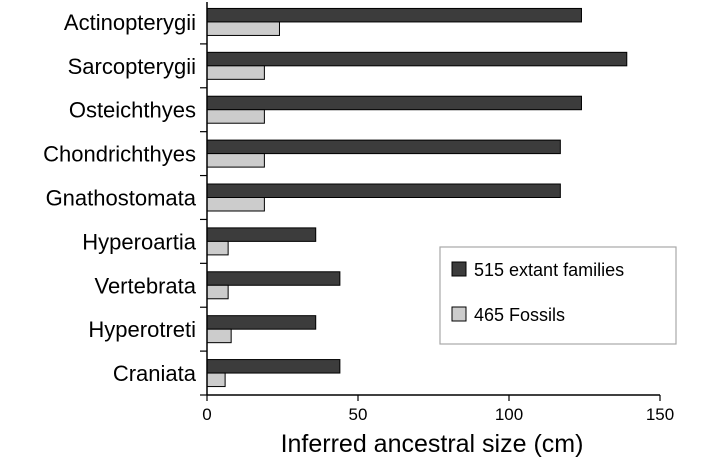 The height and width of the screenshot is (467, 720). Describe the element at coordinates (219, 336) in the screenshot. I see `bar-fossils-hyperotreti` at that location.